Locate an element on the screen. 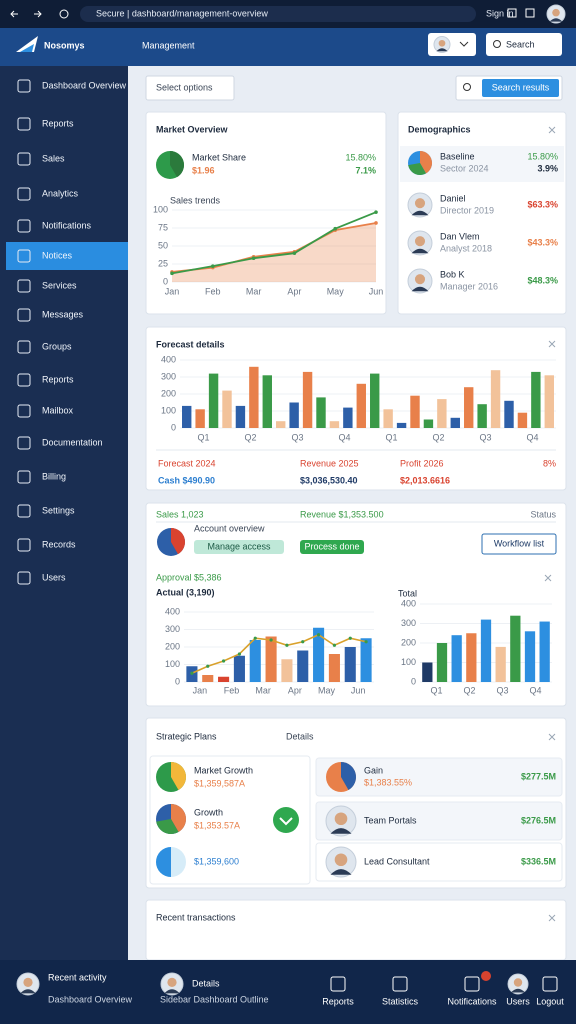  workflow-button is located at coordinates (519, 544).